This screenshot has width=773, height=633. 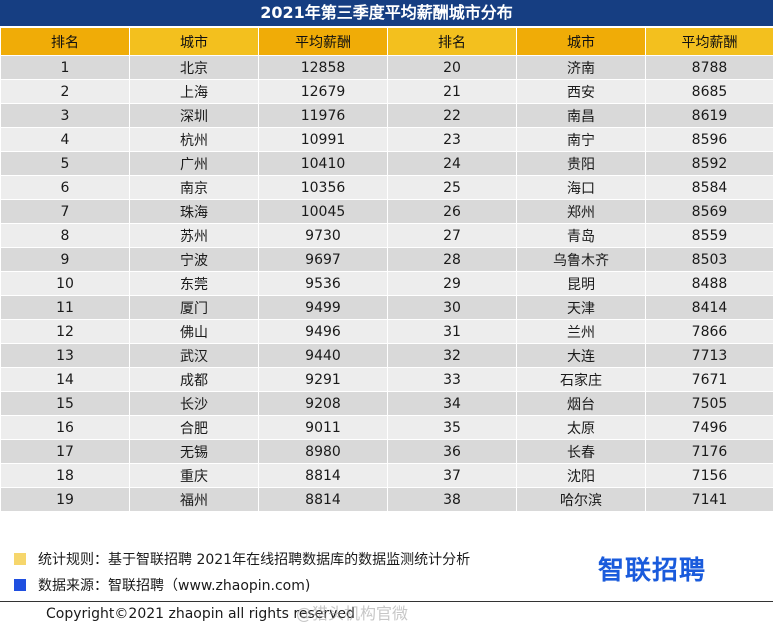 What do you see at coordinates (65, 115) in the screenshot?
I see `rank-cell: 3` at bounding box center [65, 115].